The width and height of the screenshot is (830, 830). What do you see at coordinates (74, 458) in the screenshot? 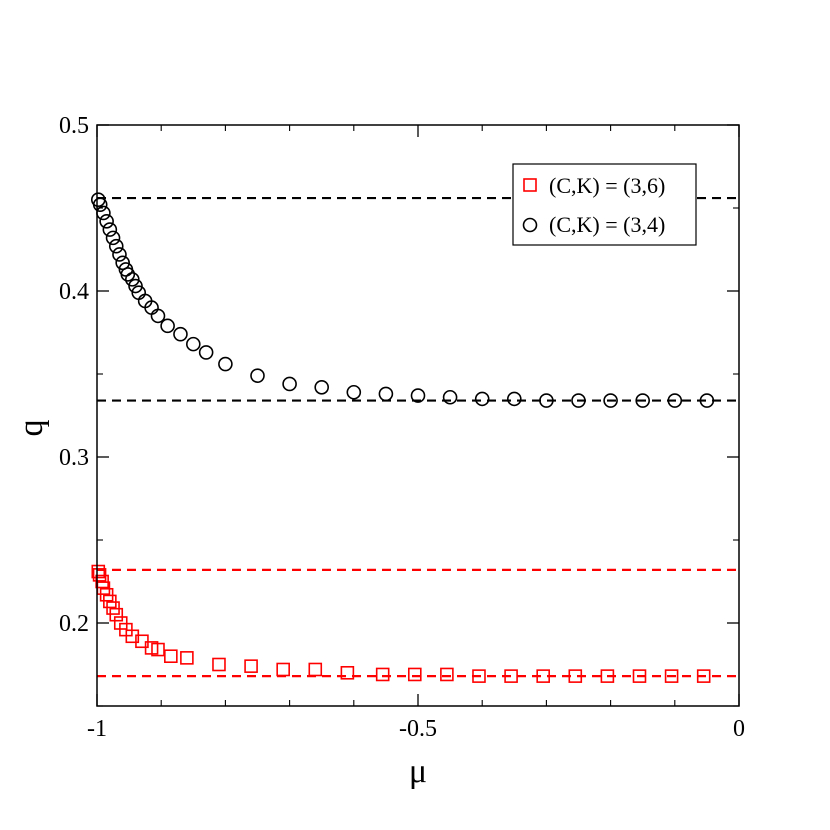
I see `y-tick-label: 0.3` at bounding box center [74, 458].